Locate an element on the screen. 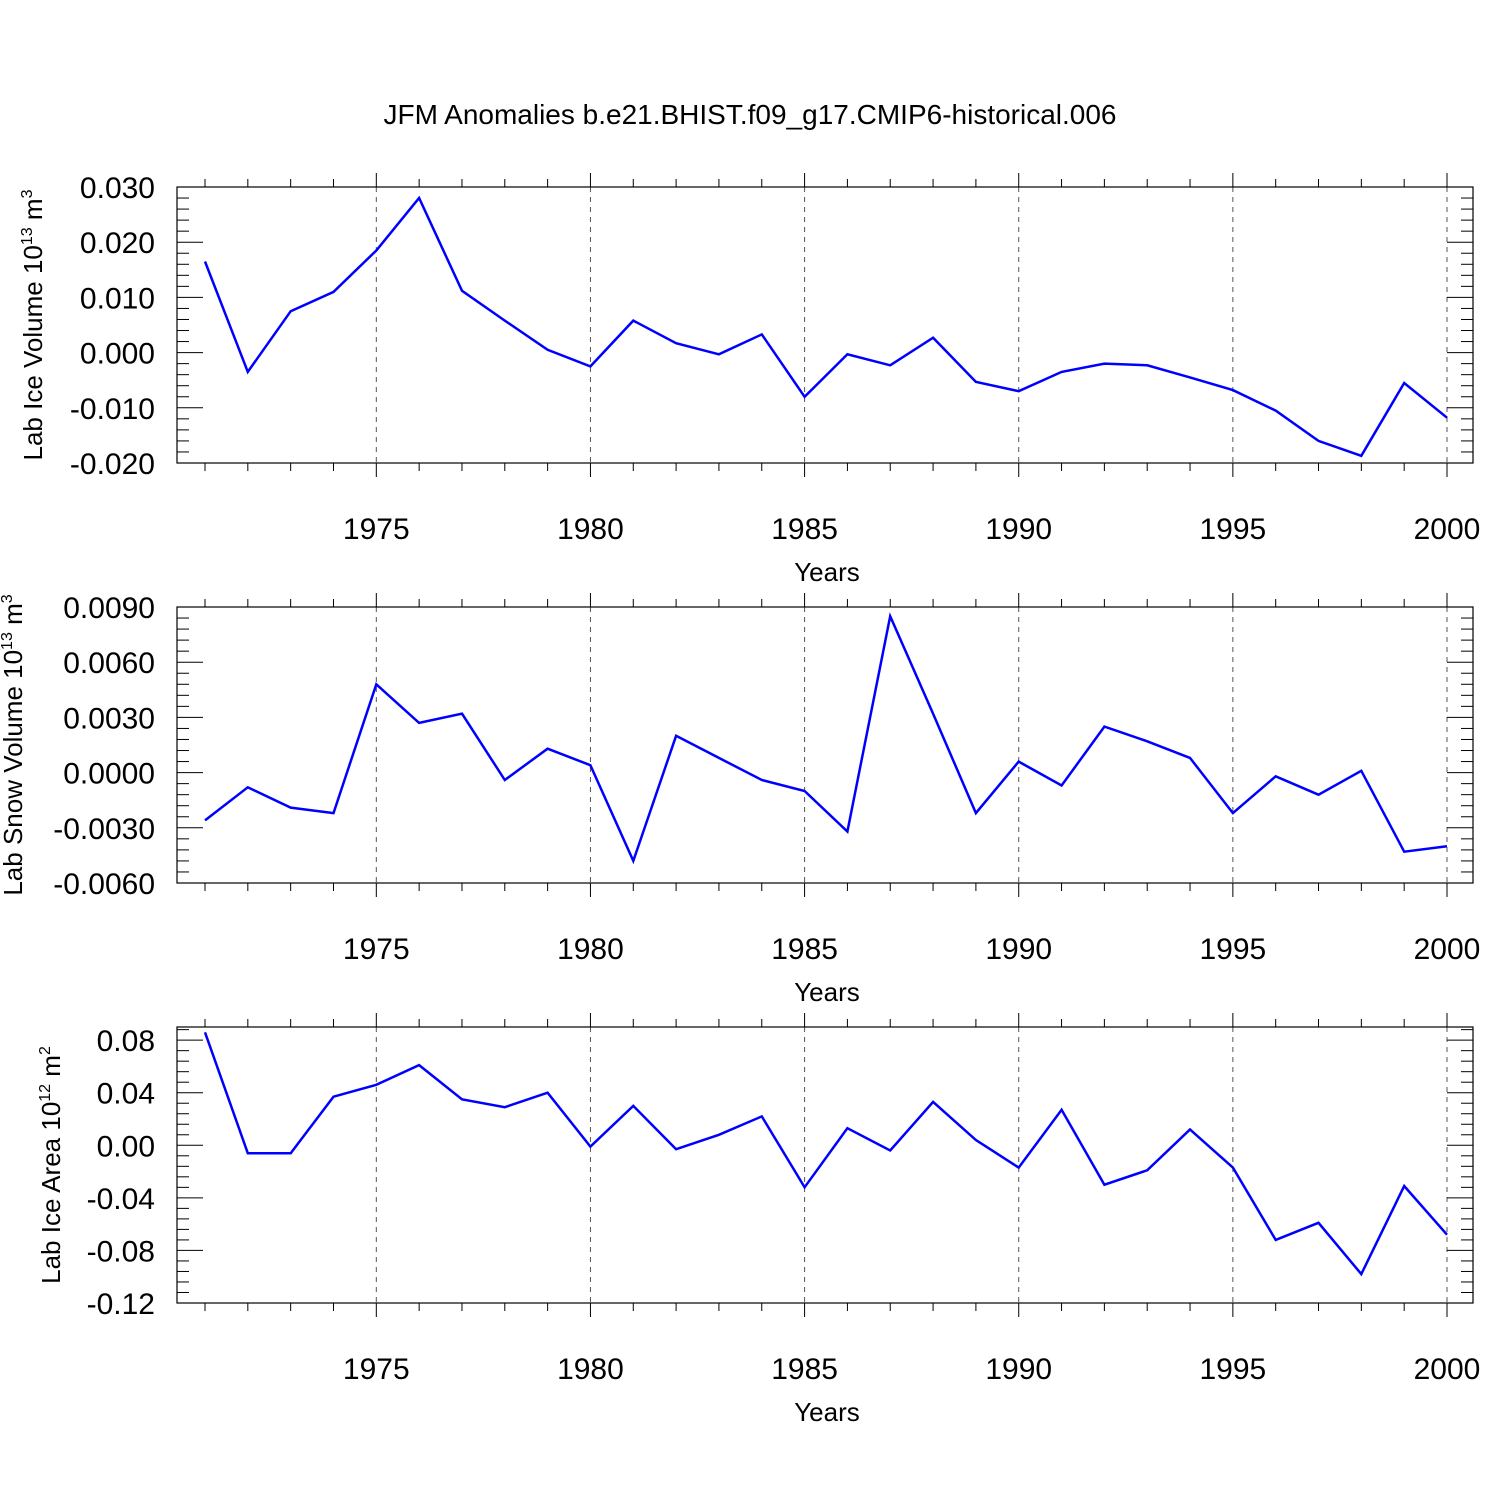 The width and height of the screenshot is (1500, 1500). y-tick-label: -0.12 is located at coordinates (121, 1304).